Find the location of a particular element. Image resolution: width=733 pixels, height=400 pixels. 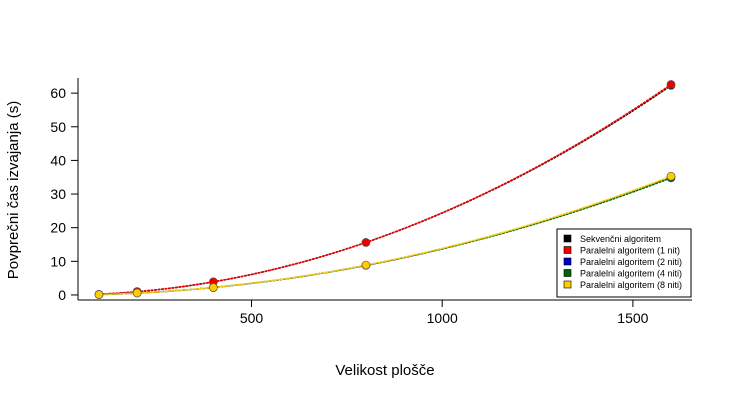

x-ticks: 500 1000 1500 is located at coordinates (444, 313).